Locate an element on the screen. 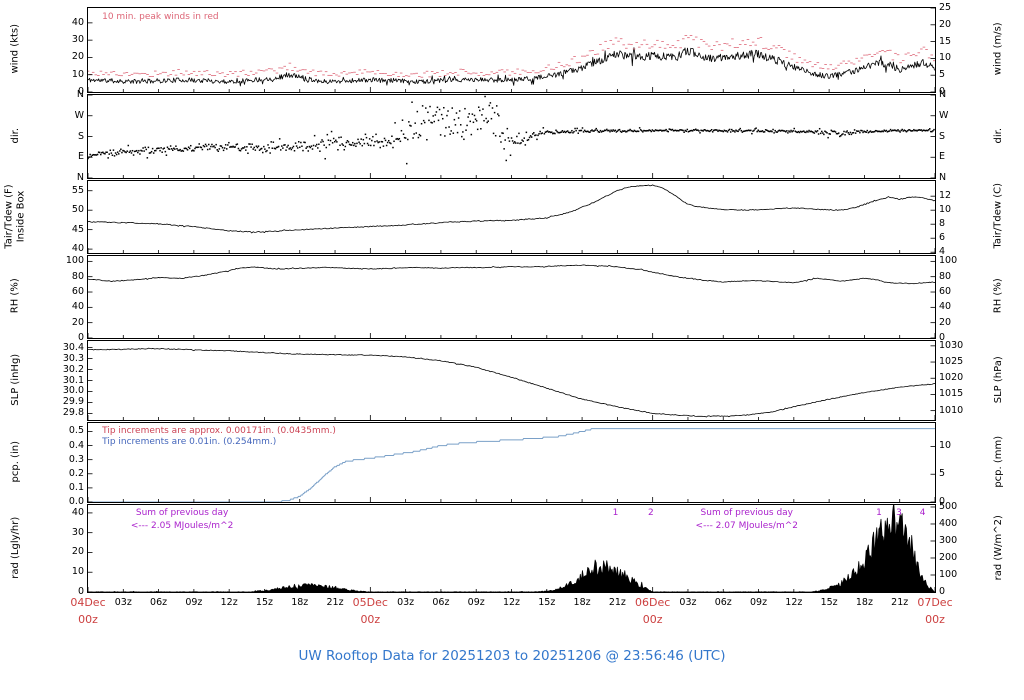 This screenshot has width=1024, height=700. y-tick-label-right: 300 is located at coordinates (948, 540).